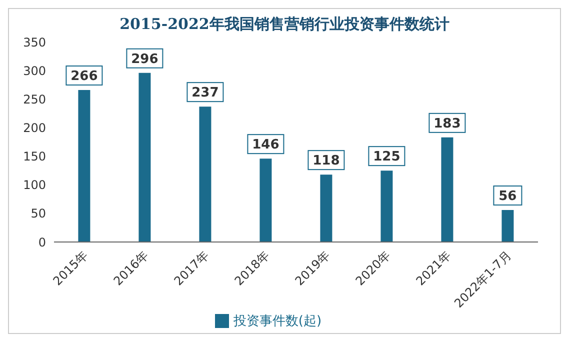 The height and width of the screenshot is (340, 567). I want to click on y-tick-label: 350, so click(34, 42).